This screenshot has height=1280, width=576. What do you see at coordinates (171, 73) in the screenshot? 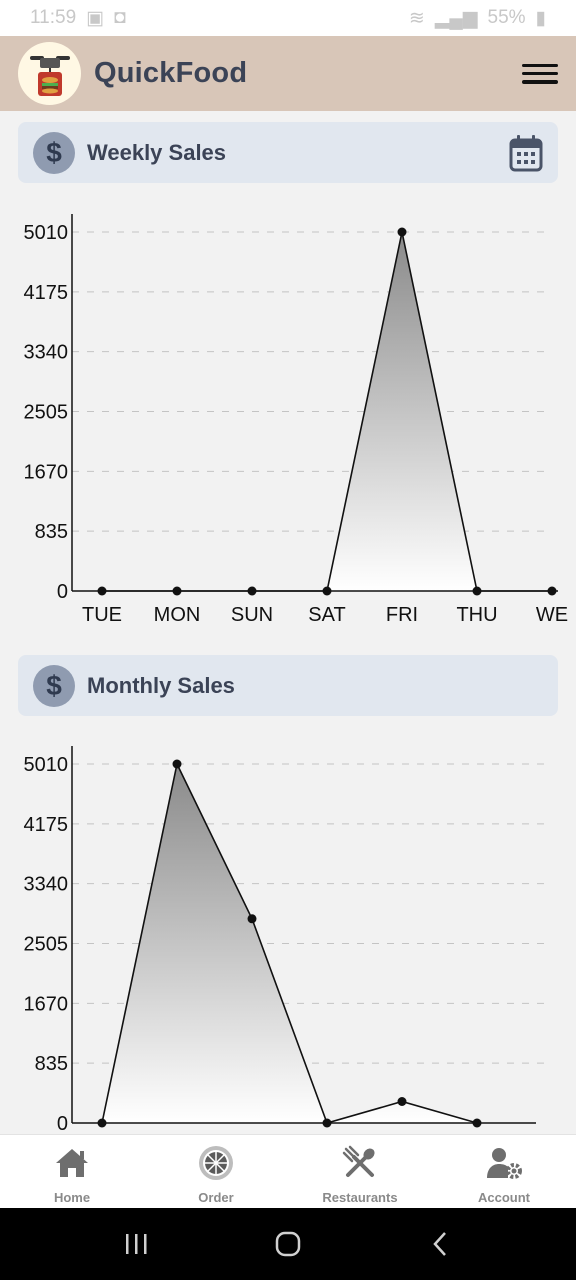
I see `app-title: QuickFood` at bounding box center [171, 73].